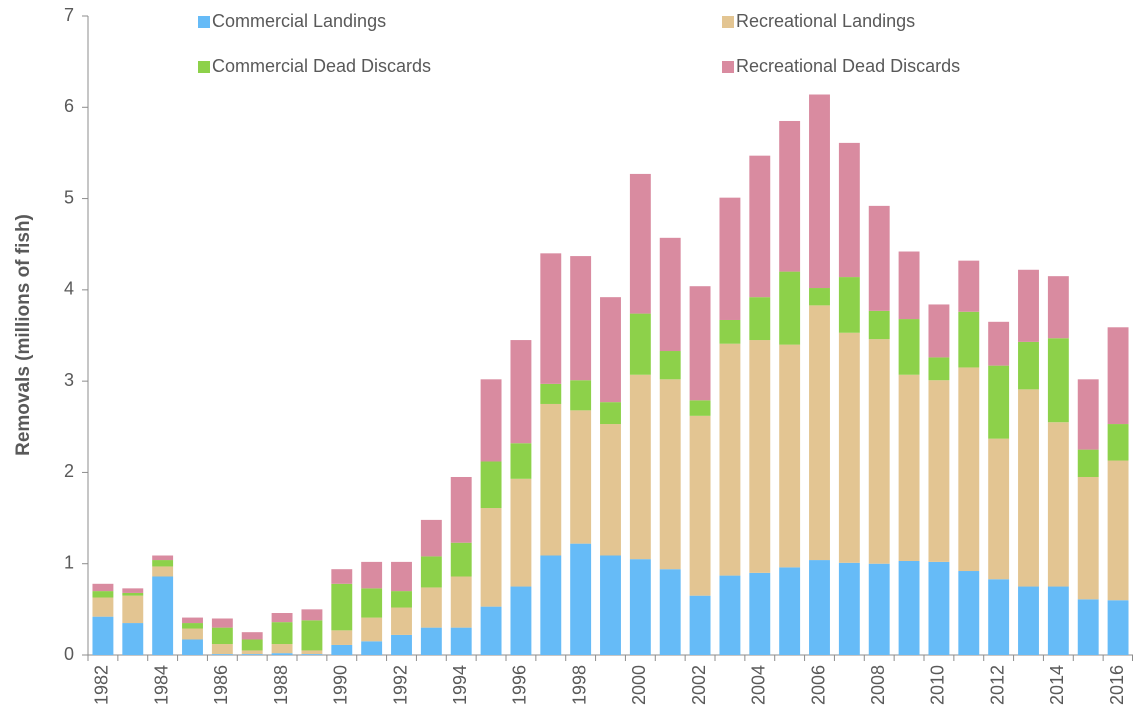 This screenshot has height=727, width=1133. What do you see at coordinates (299, 21) in the screenshot?
I see `legend-label: Commercial Landings` at bounding box center [299, 21].